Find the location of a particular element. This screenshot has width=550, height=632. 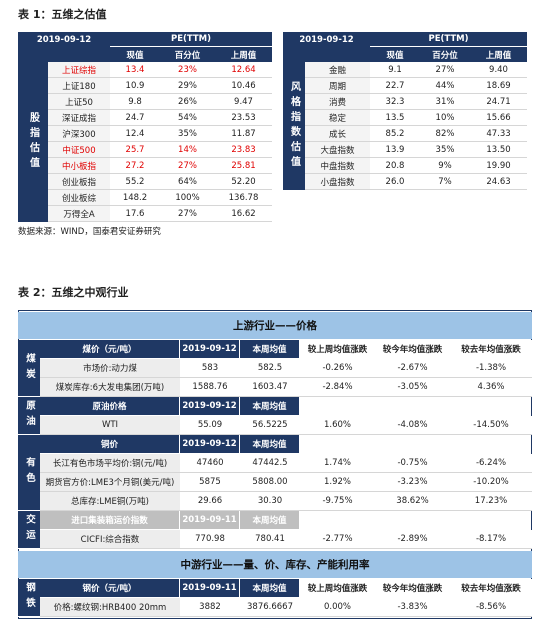

group-label: 交运 is located at coordinates (29, 530).